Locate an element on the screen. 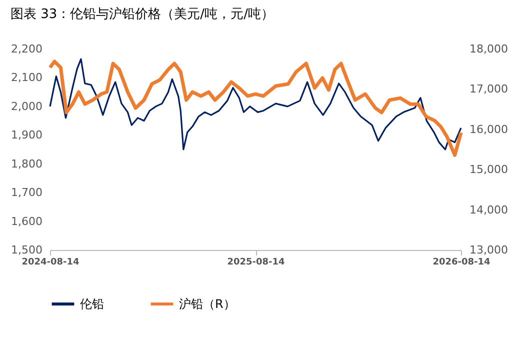  y-tick-label: 1,500 is located at coordinates (26, 250).